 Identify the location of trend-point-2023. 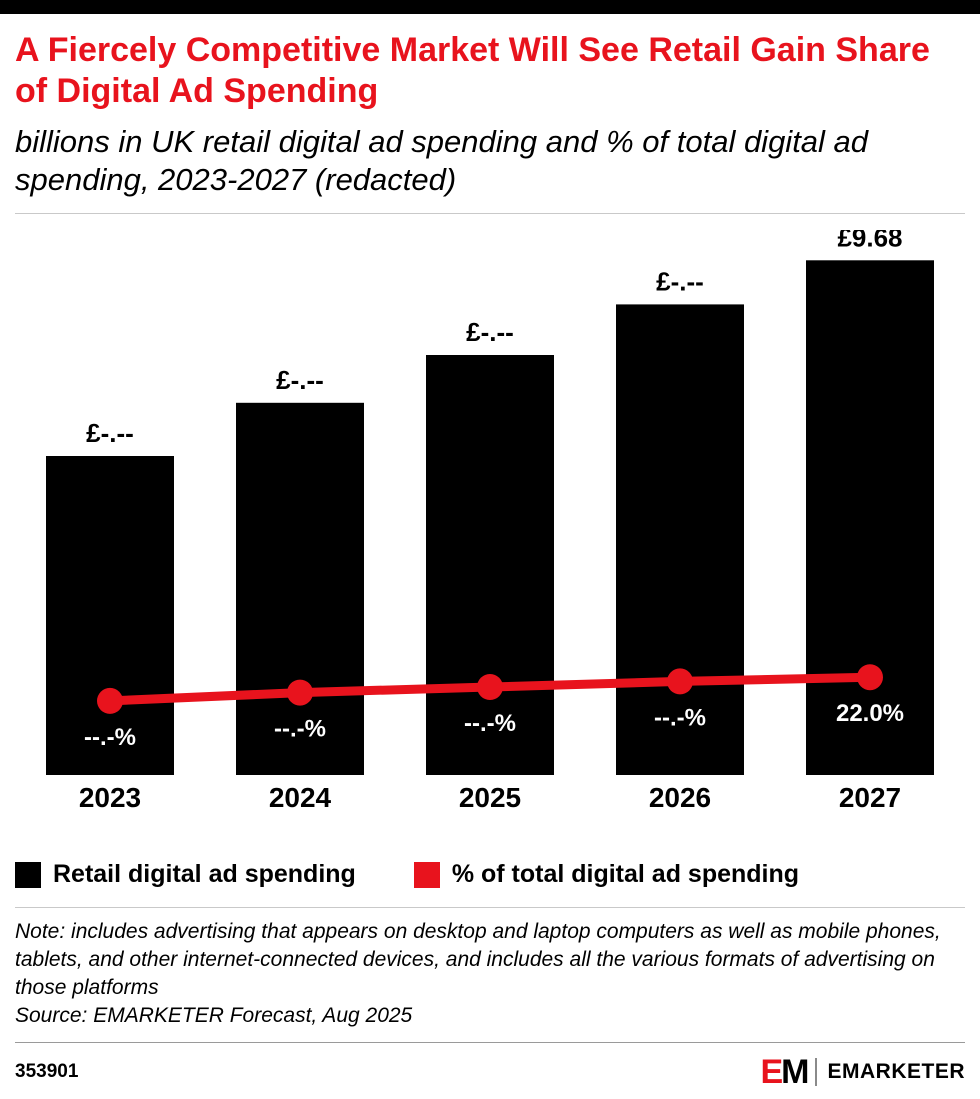
(110, 701).